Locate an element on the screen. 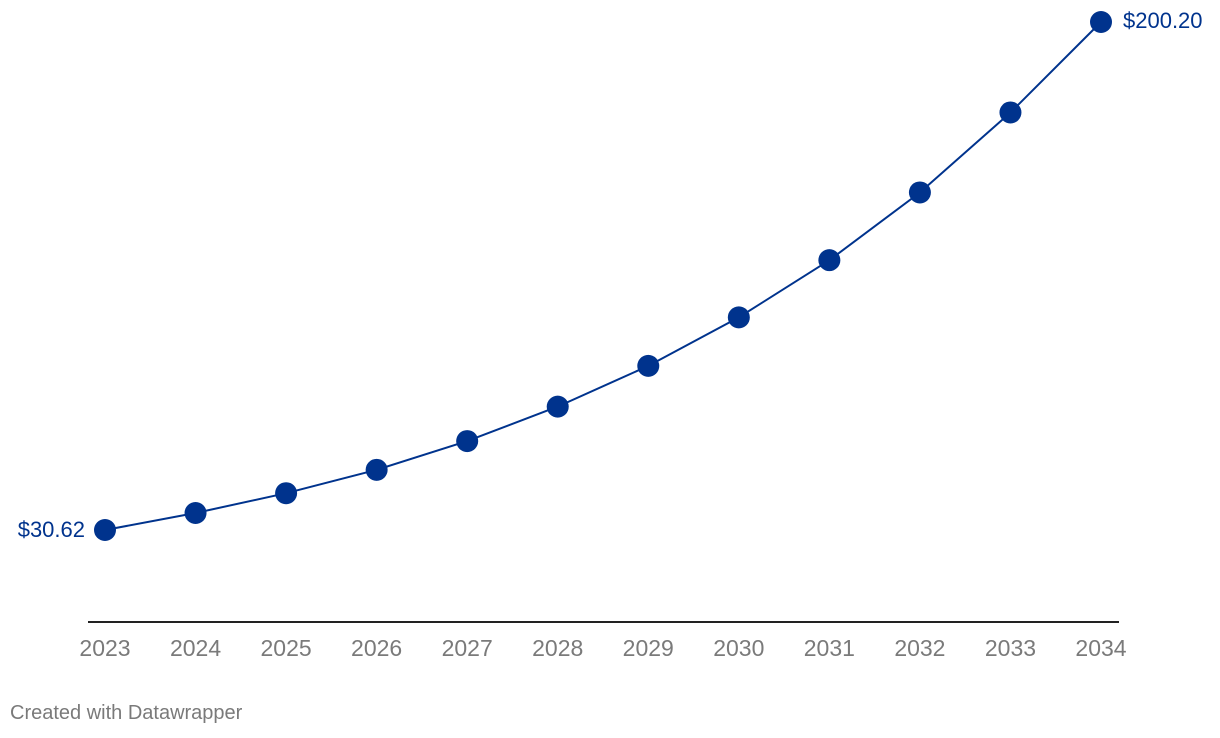  data-label-first: $30.62 is located at coordinates (51, 529).